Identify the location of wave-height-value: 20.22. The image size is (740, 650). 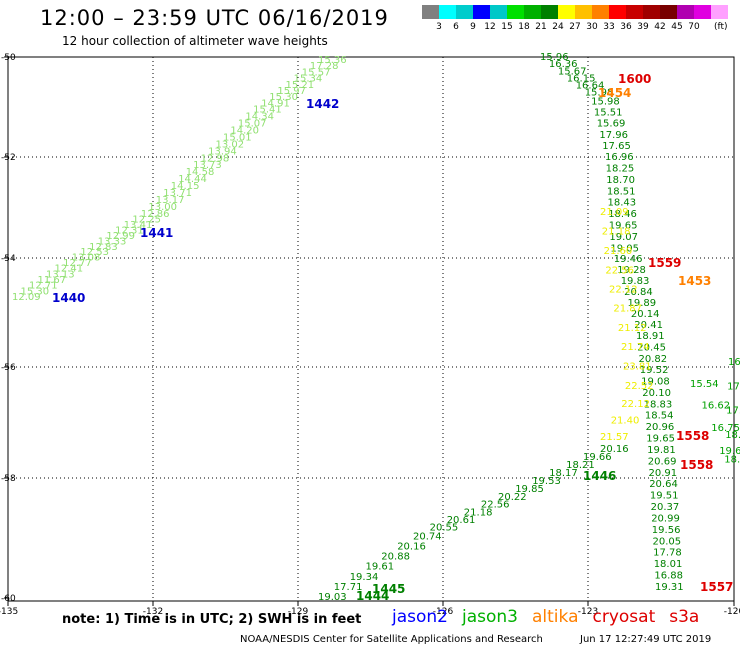
(512, 497).